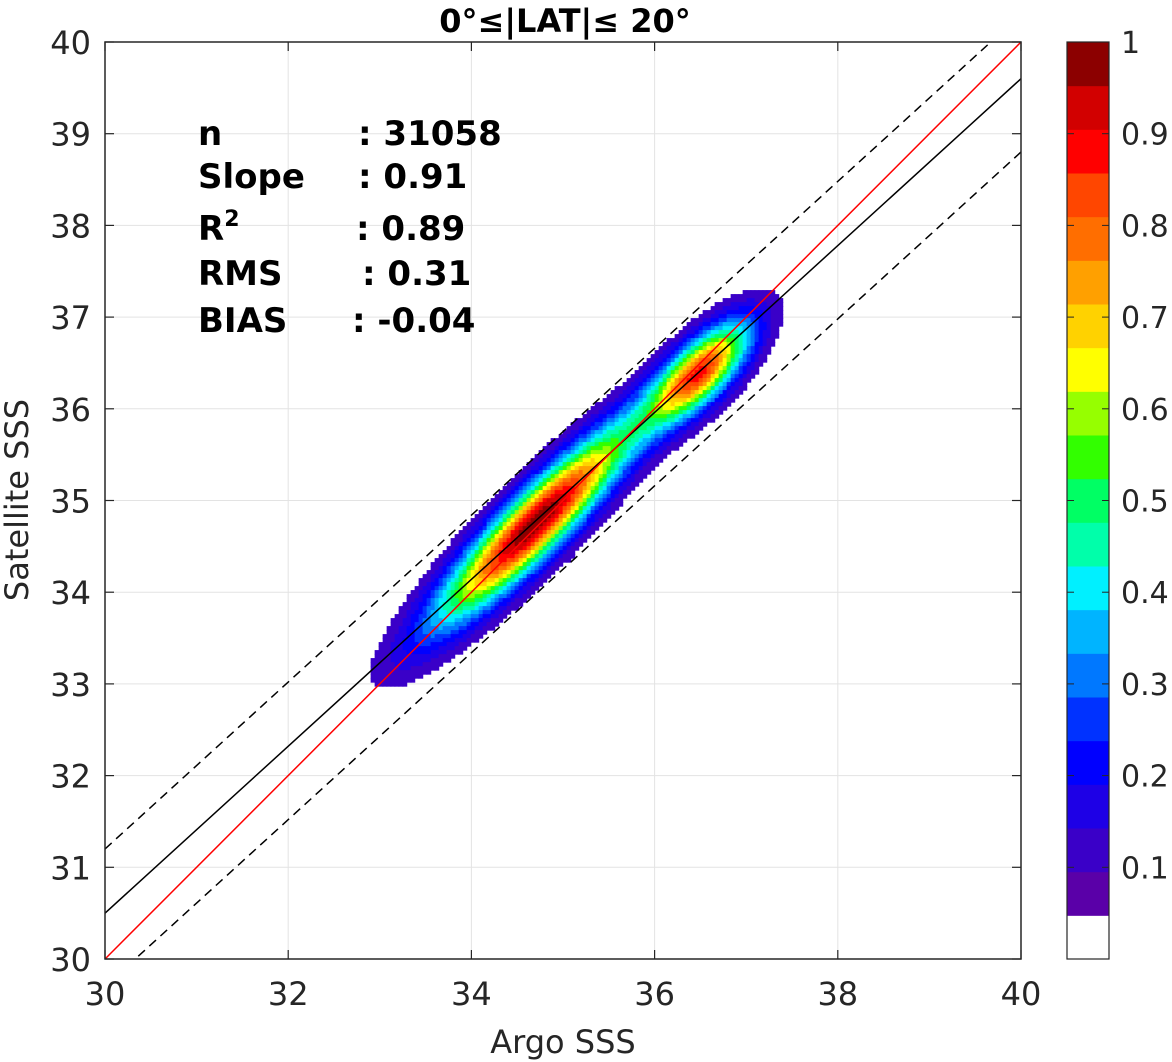  What do you see at coordinates (251, 177) in the screenshot?
I see `stat-label: Slope` at bounding box center [251, 177].